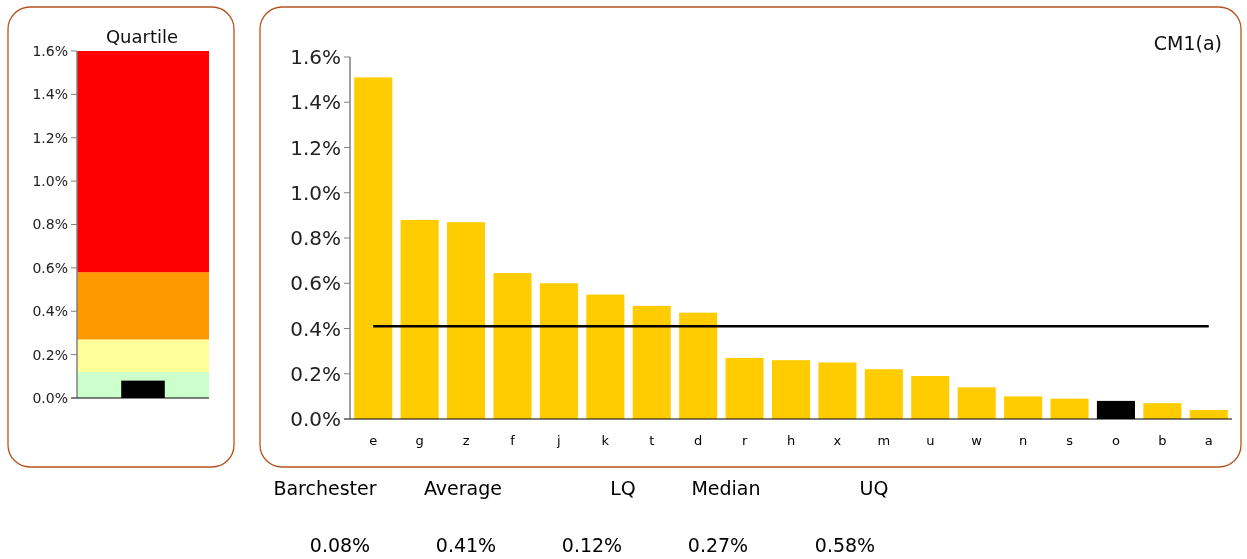  I want to click on x-tick-label: f, so click(513, 440).